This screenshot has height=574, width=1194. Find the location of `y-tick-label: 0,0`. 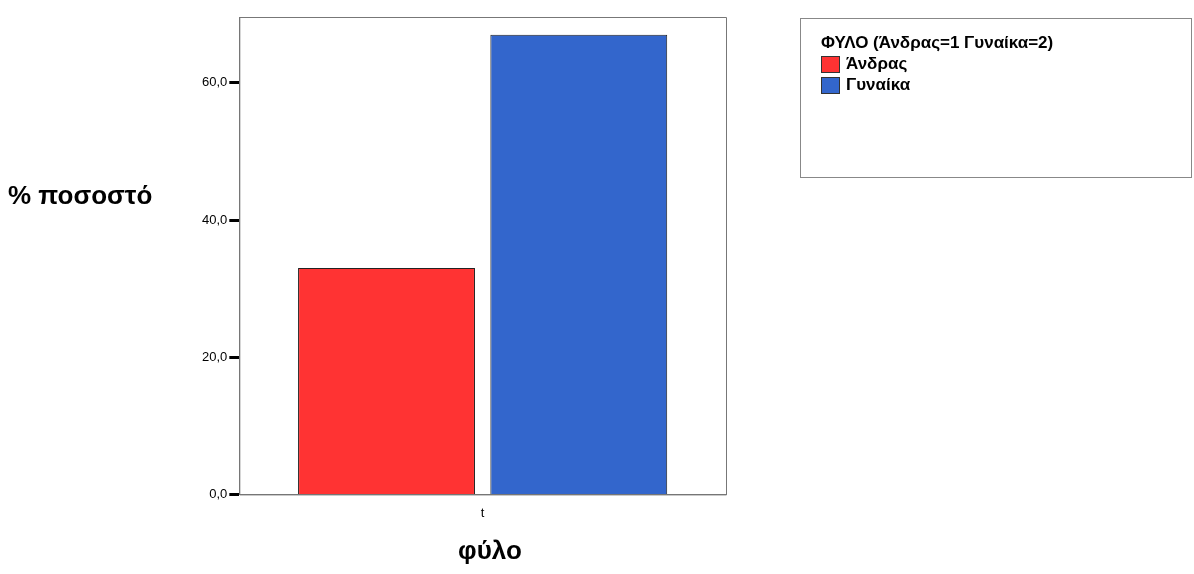

y-tick-label: 0,0 is located at coordinates (218, 493).